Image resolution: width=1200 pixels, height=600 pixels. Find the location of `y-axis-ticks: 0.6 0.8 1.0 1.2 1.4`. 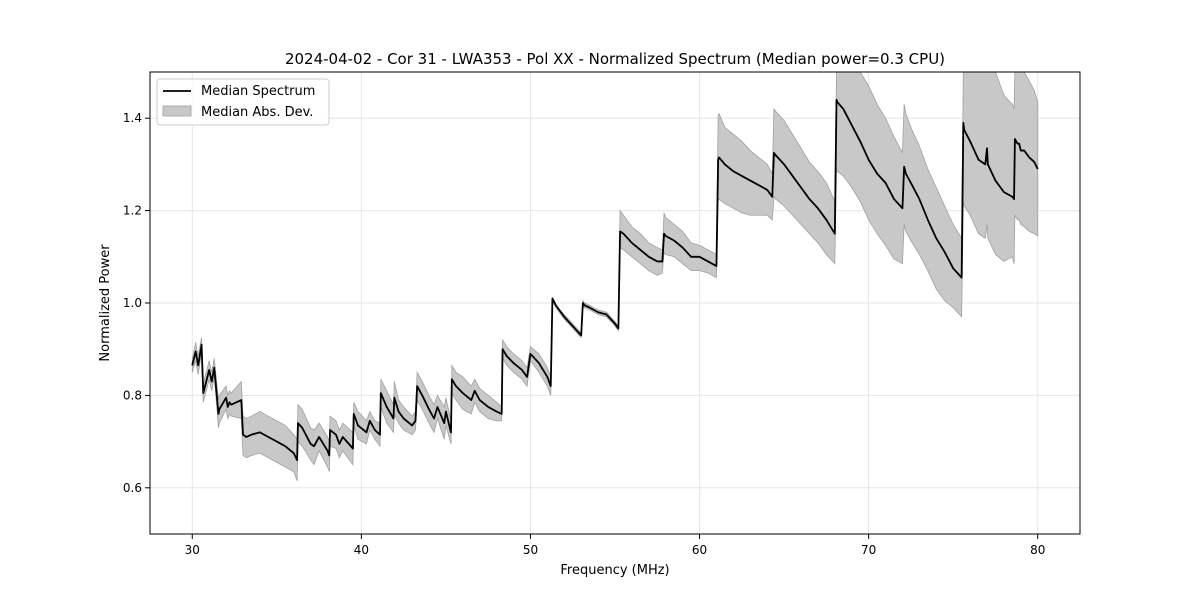

y-axis-ticks: 0.6 0.8 1.0 1.2 1.4 is located at coordinates (136, 303).